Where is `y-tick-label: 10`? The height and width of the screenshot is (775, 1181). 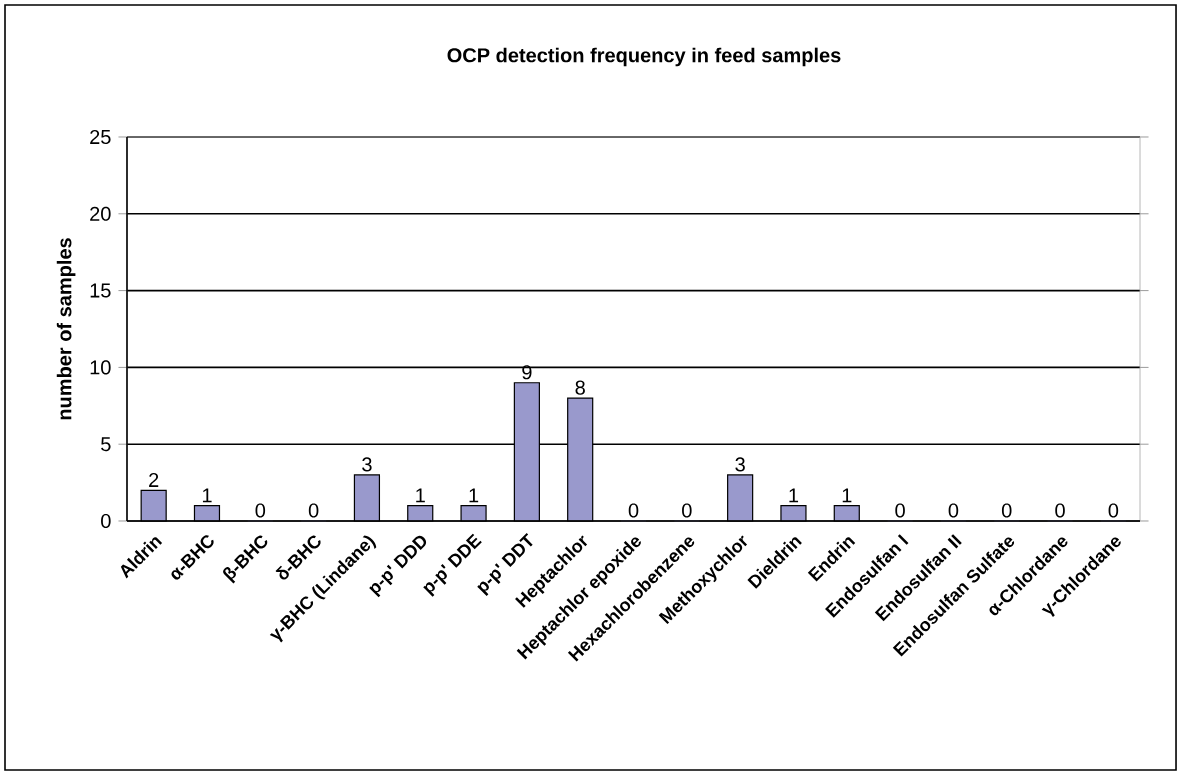
y-tick-label: 10 is located at coordinates (100, 367).